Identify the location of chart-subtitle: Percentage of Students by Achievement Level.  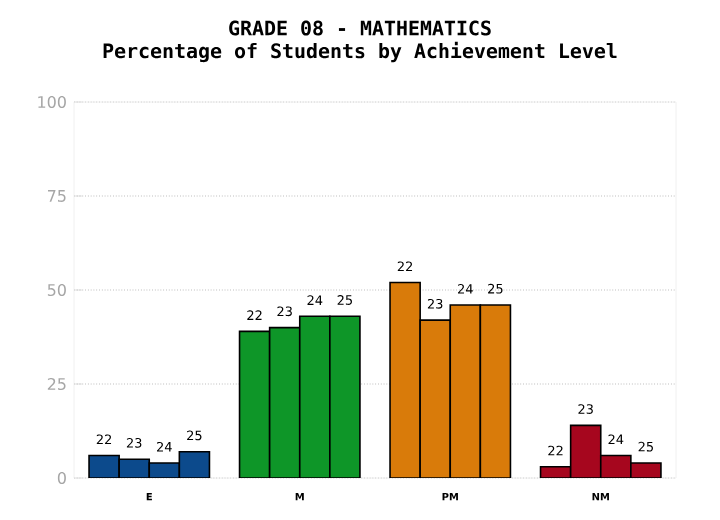
(360, 52).